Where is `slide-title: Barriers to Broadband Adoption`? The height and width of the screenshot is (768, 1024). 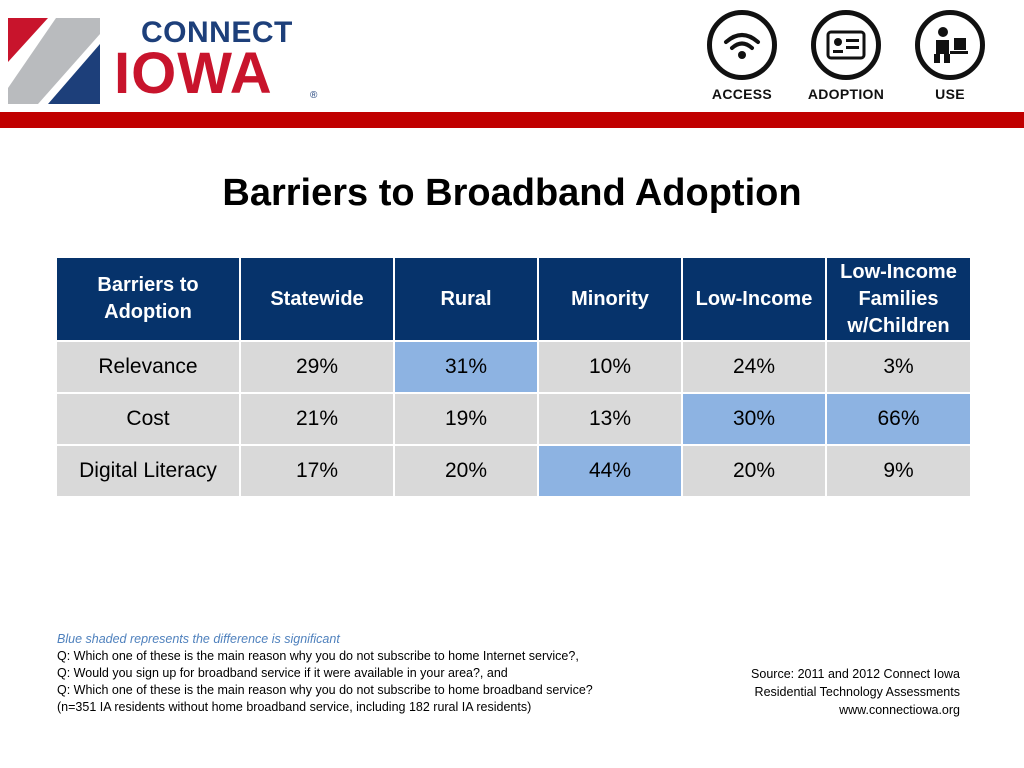 slide-title: Barriers to Broadband Adoption is located at coordinates (512, 193).